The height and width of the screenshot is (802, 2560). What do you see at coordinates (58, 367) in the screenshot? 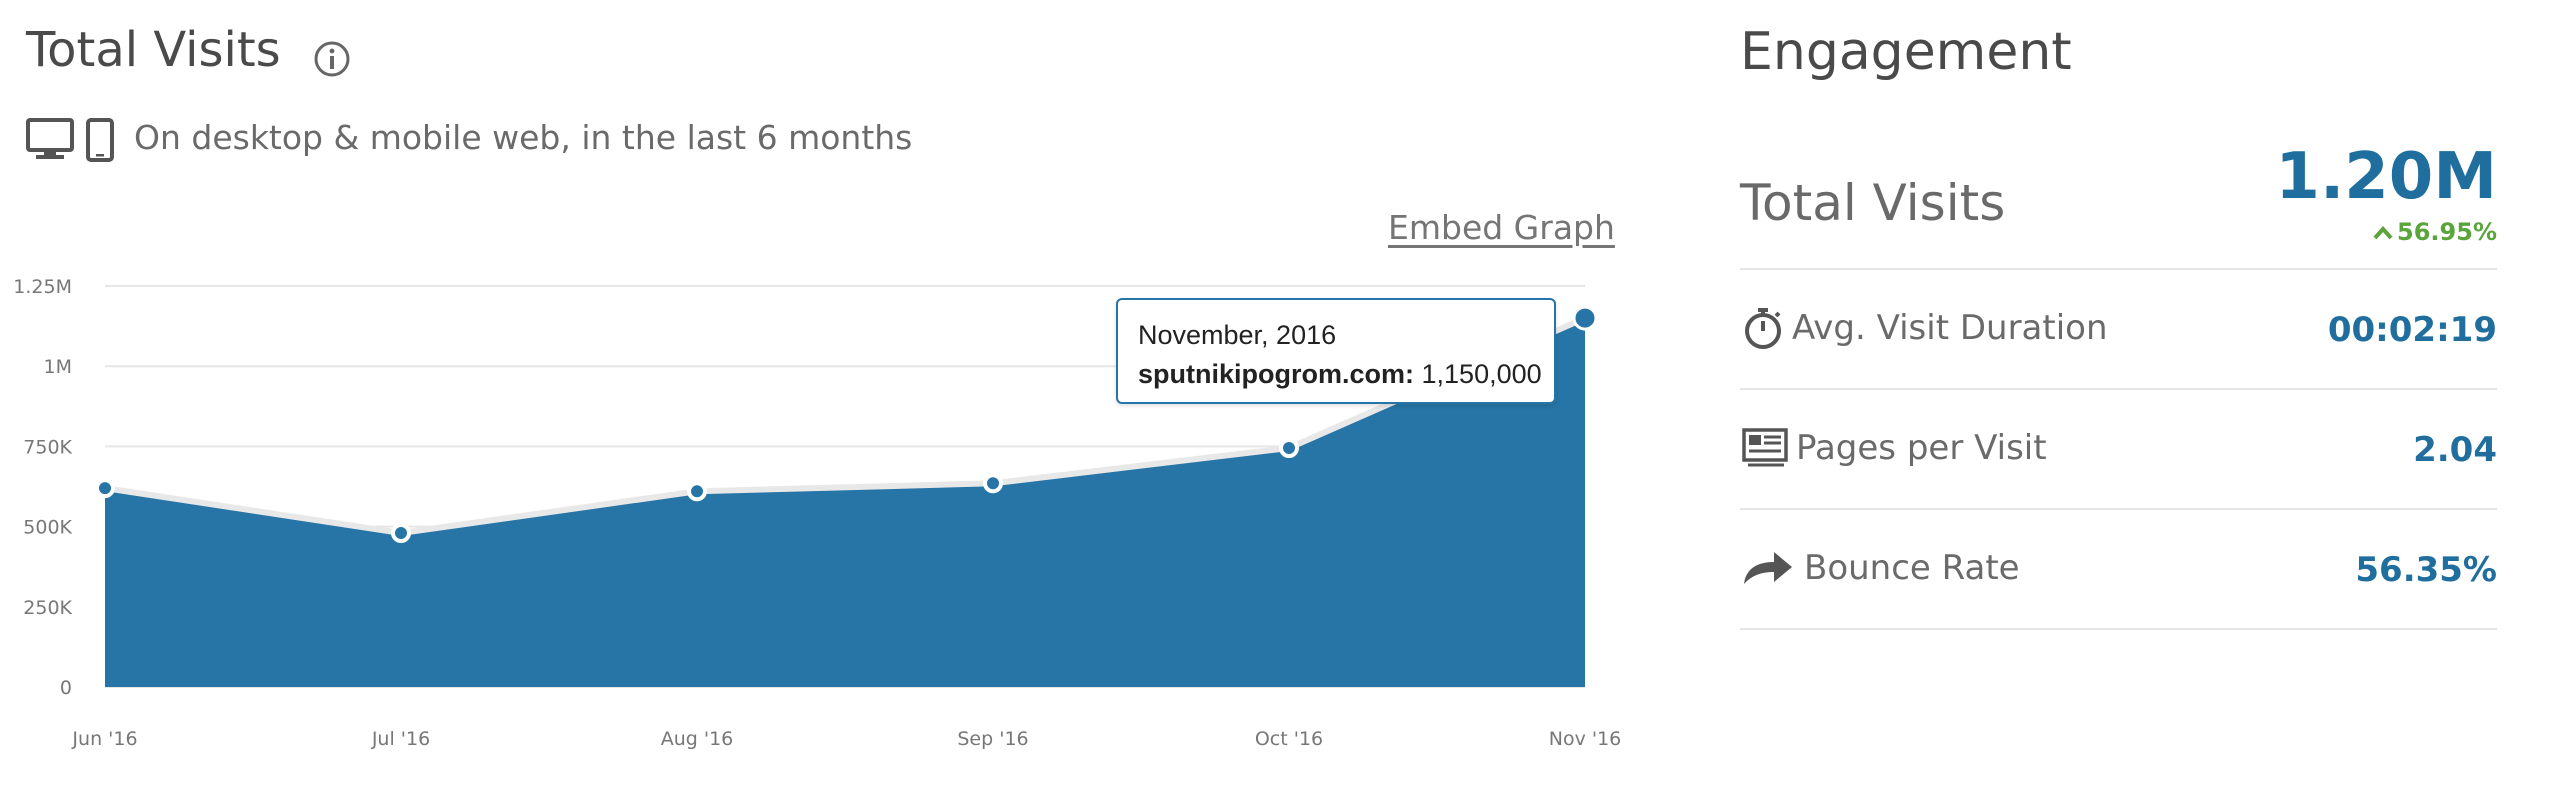
I see `y-tick-label: 1M` at bounding box center [58, 367].